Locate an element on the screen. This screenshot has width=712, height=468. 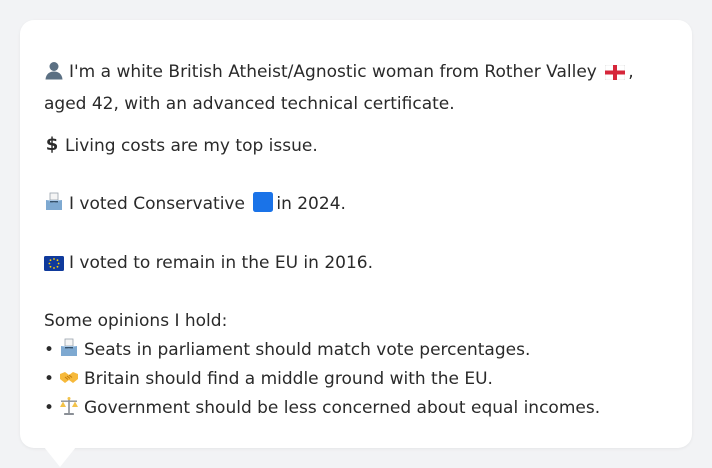
issue-line: $ Living costs are my top issue. is located at coordinates (181, 148).